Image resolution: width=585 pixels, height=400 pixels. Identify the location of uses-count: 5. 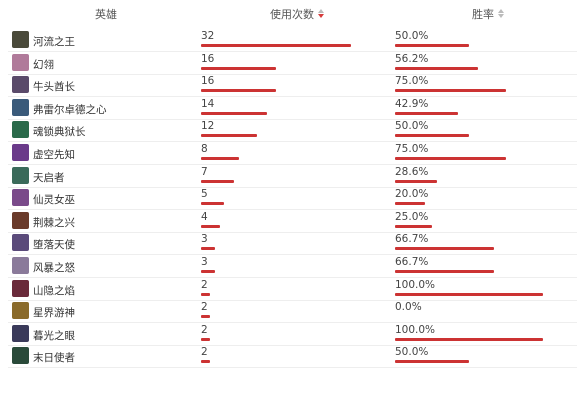
(204, 194).